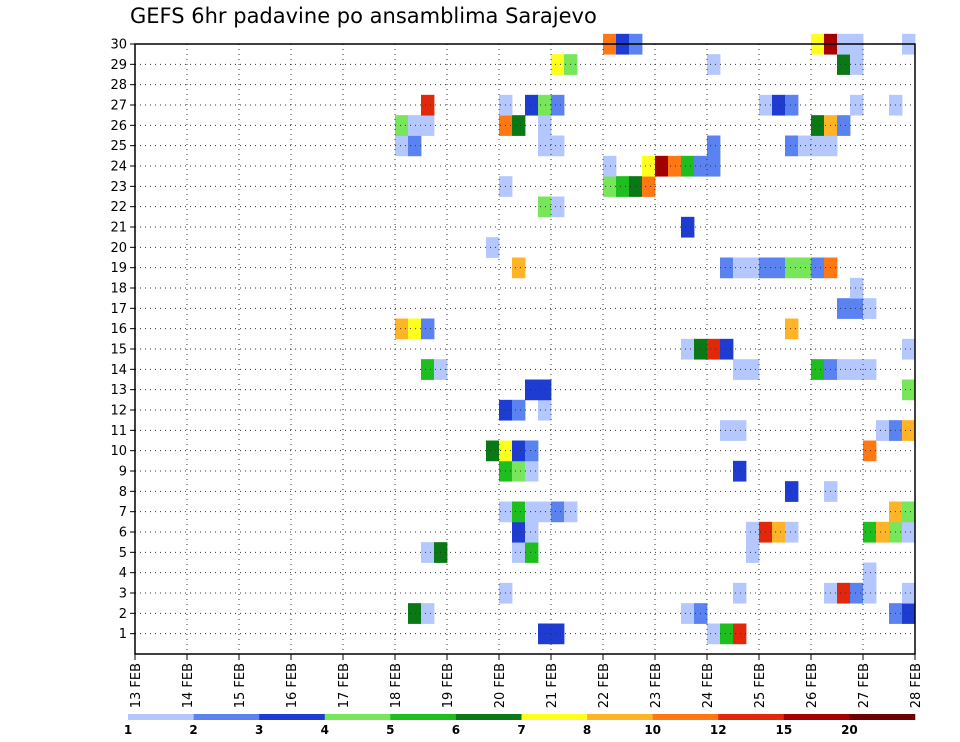 This screenshot has height=742, width=960. Describe the element at coordinates (118, 126) in the screenshot. I see `y-tick-label: 26` at that location.